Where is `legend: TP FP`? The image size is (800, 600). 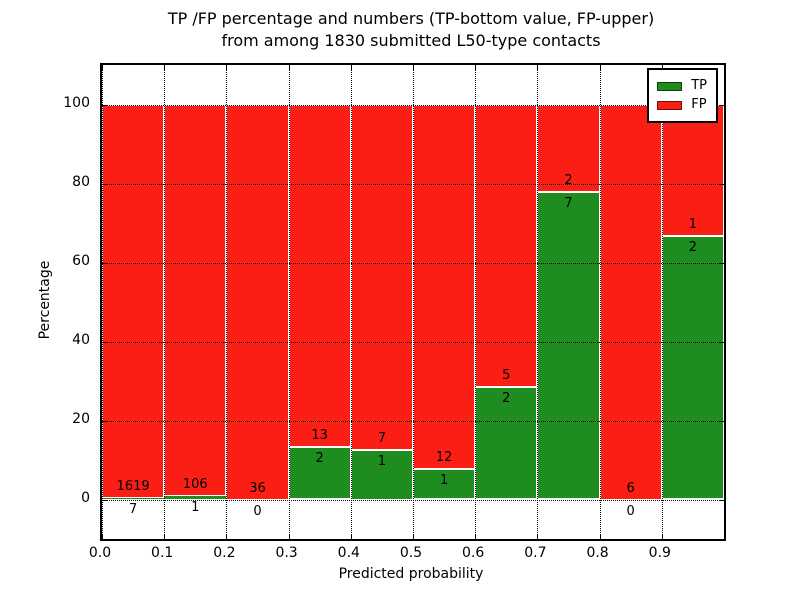 legend: TP FP is located at coordinates (682, 95).